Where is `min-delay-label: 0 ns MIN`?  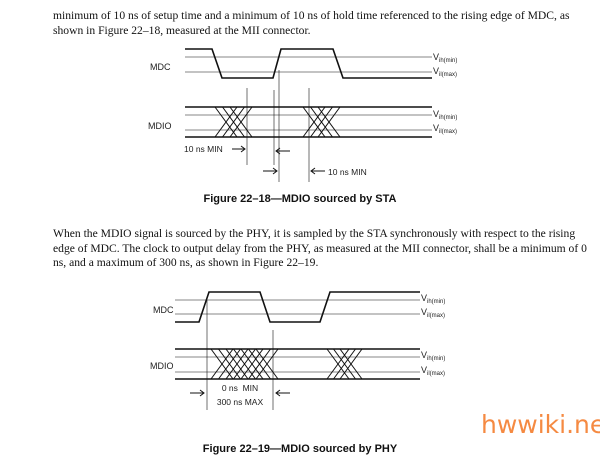
min-delay-label: 0 ns MIN is located at coordinates (240, 388).